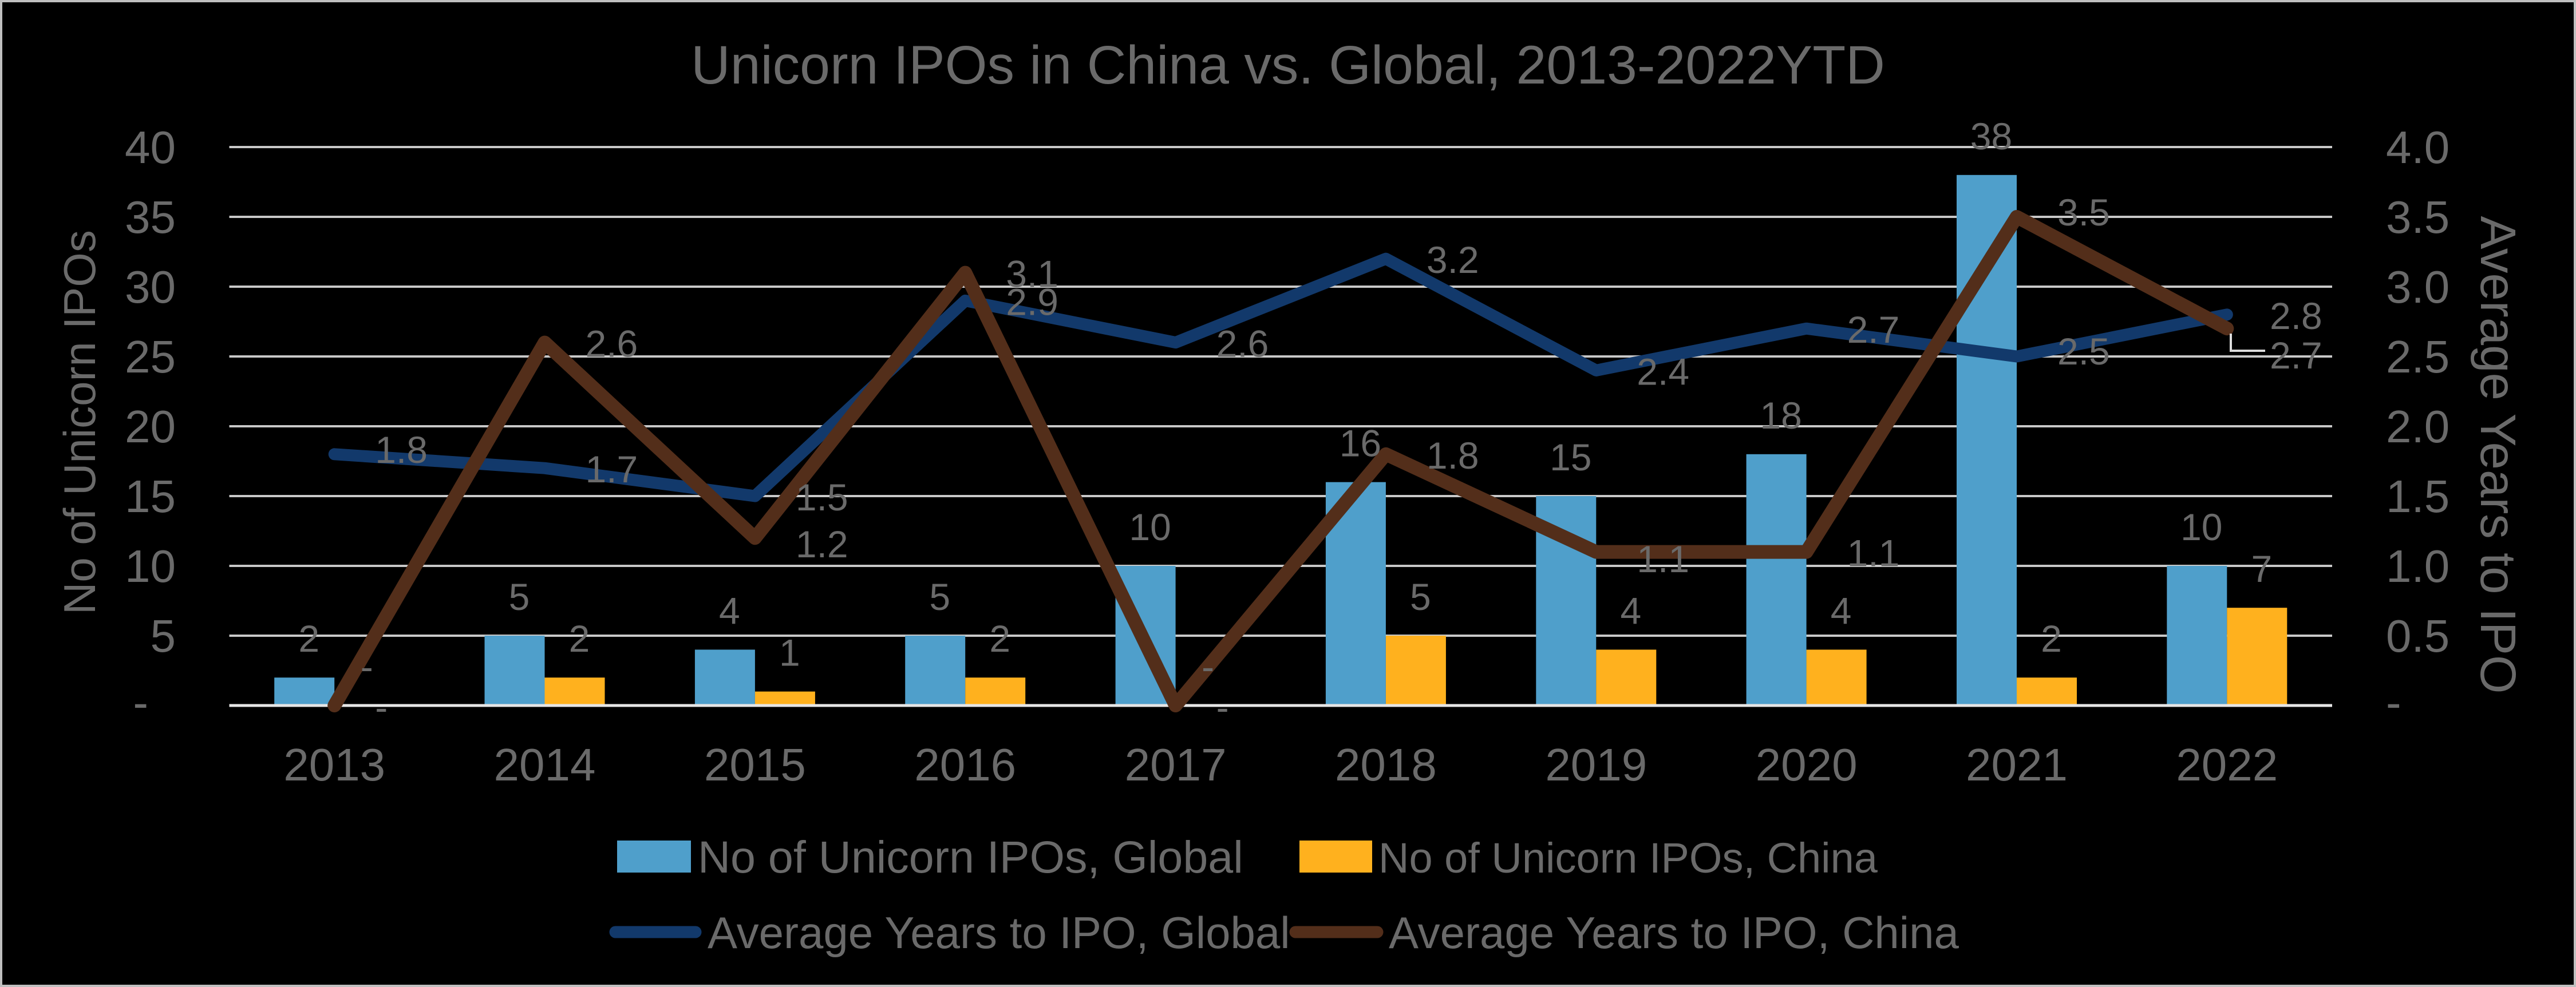  Describe the element at coordinates (1176, 764) in the screenshot. I see `svg-text: 2017` at that location.